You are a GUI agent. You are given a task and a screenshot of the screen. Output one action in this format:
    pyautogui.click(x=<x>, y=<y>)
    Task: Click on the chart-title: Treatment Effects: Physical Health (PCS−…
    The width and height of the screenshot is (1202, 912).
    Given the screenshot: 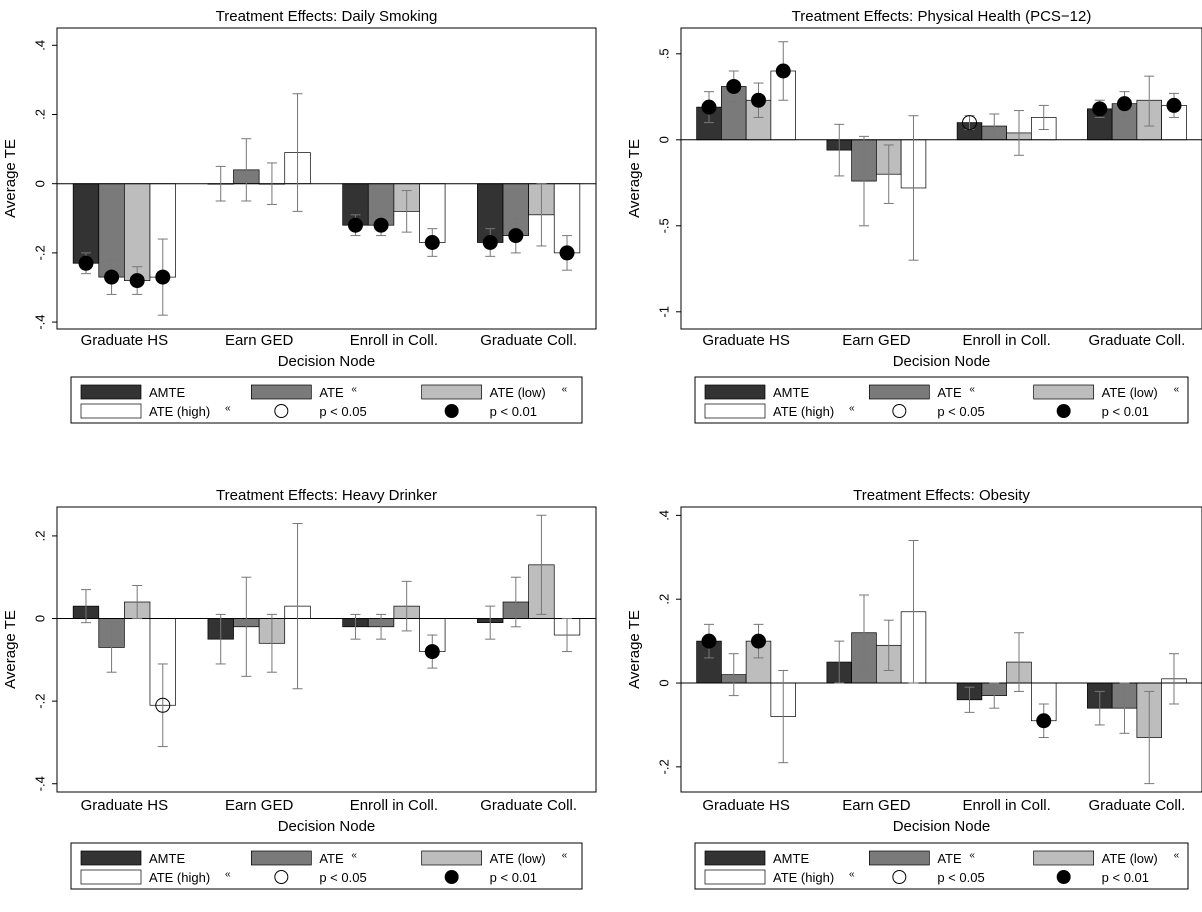 What is the action you would take?
    pyautogui.click(x=942, y=16)
    